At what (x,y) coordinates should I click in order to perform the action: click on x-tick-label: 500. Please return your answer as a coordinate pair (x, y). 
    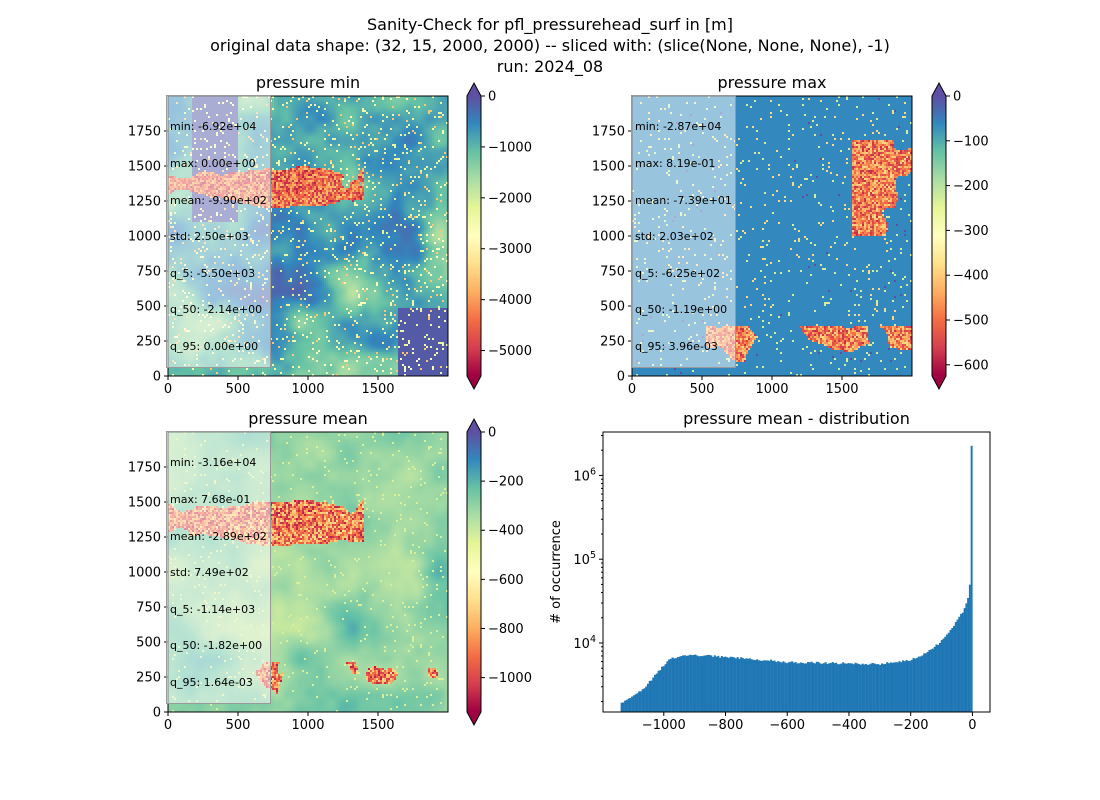
    Looking at the image, I should click on (702, 389).